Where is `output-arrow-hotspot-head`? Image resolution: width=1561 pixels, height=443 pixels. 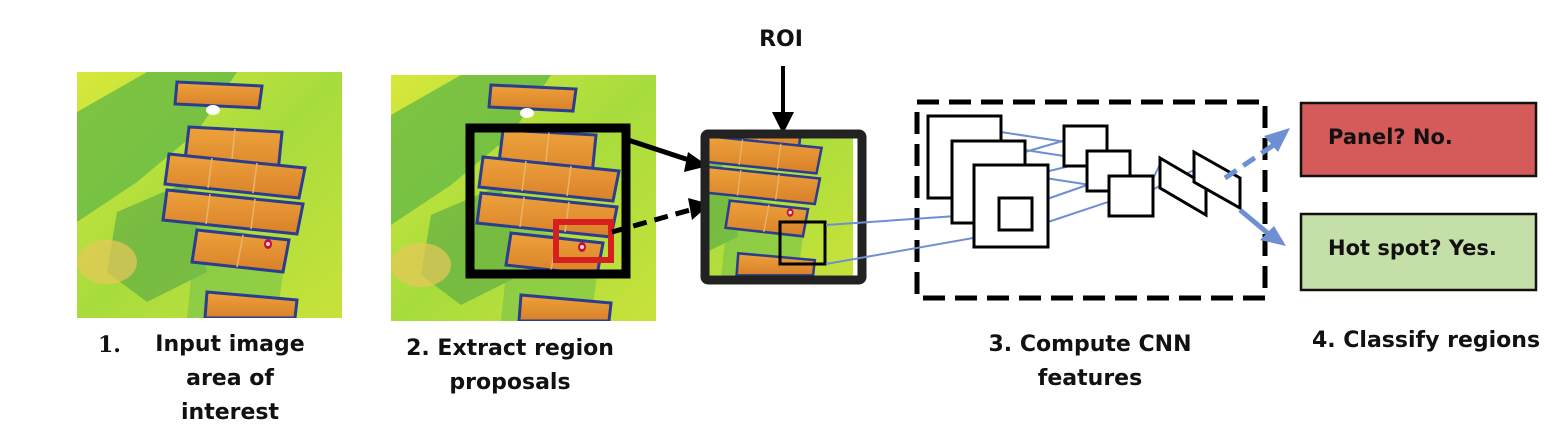 output-arrow-hotspot-head is located at coordinates (1273, 236).